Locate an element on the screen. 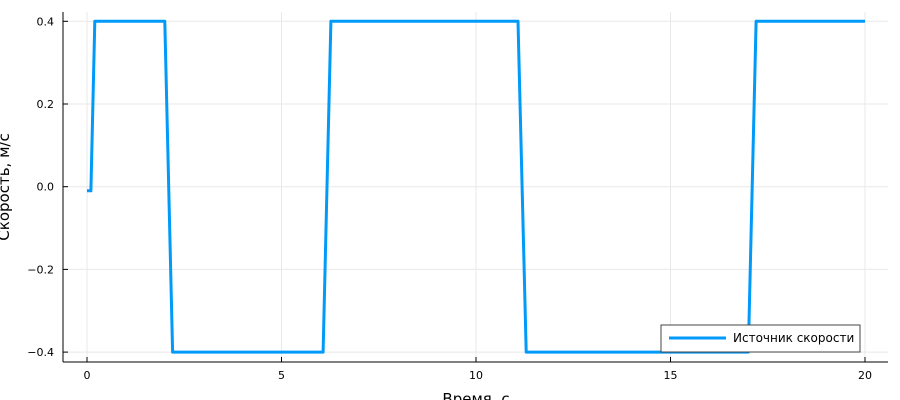 The image size is (900, 400). x-tick-label: 15 is located at coordinates (671, 375).